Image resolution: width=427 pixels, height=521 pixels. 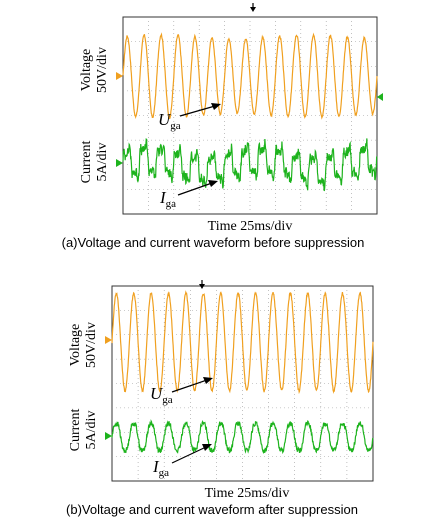 I want to click on trigger-marker-a, so click(x=253, y=9).